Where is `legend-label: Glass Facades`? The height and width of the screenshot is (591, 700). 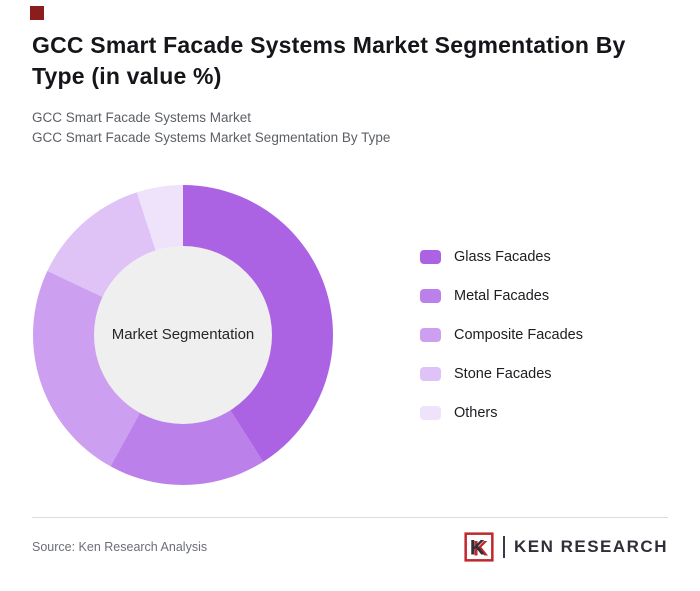
legend-label: Glass Facades is located at coordinates (502, 256).